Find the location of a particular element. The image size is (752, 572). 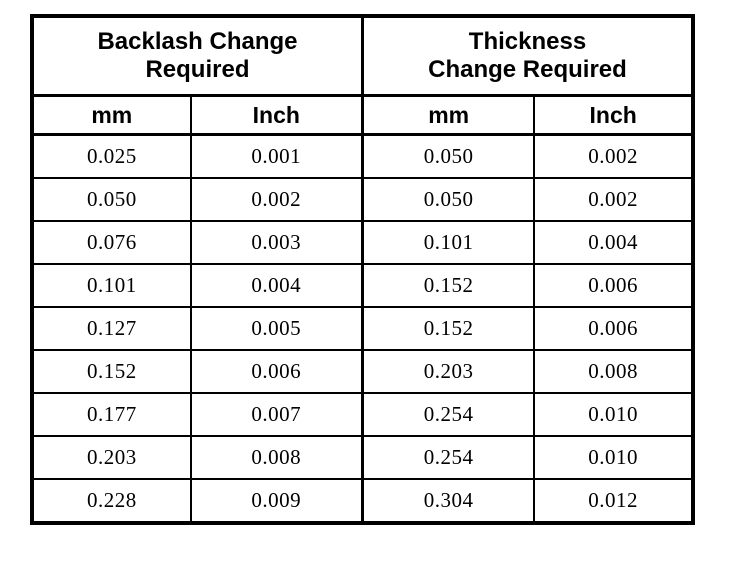

table-cell: 0.009 is located at coordinates (276, 501).